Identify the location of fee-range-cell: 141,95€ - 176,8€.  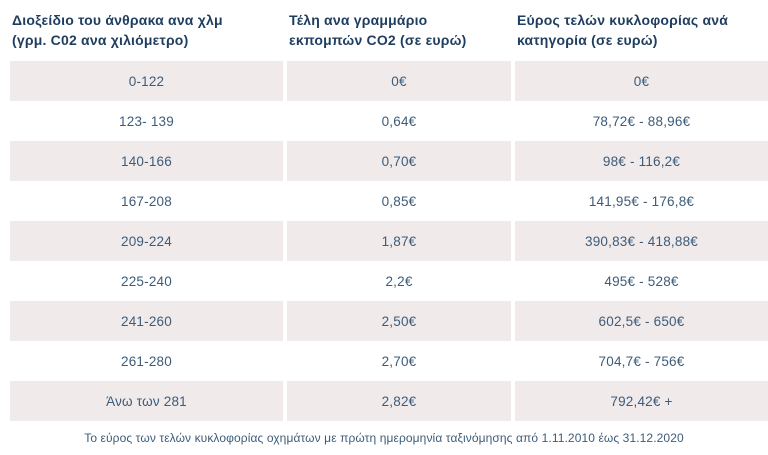
(641, 201).